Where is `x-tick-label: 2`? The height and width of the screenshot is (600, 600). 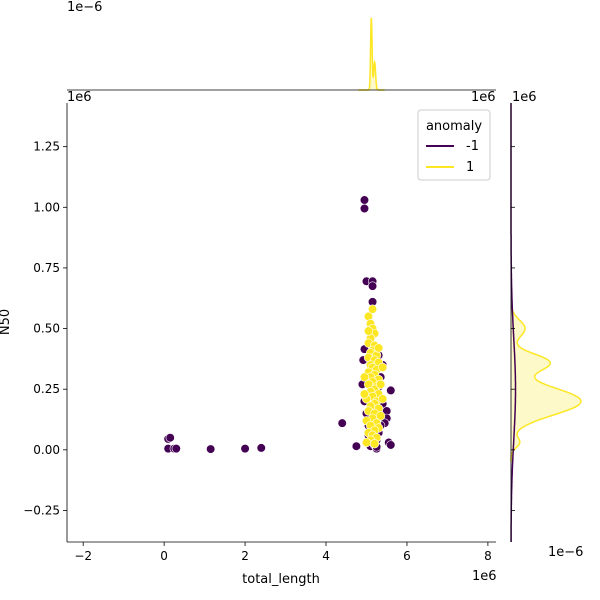
x-tick-label: 2 is located at coordinates (245, 556).